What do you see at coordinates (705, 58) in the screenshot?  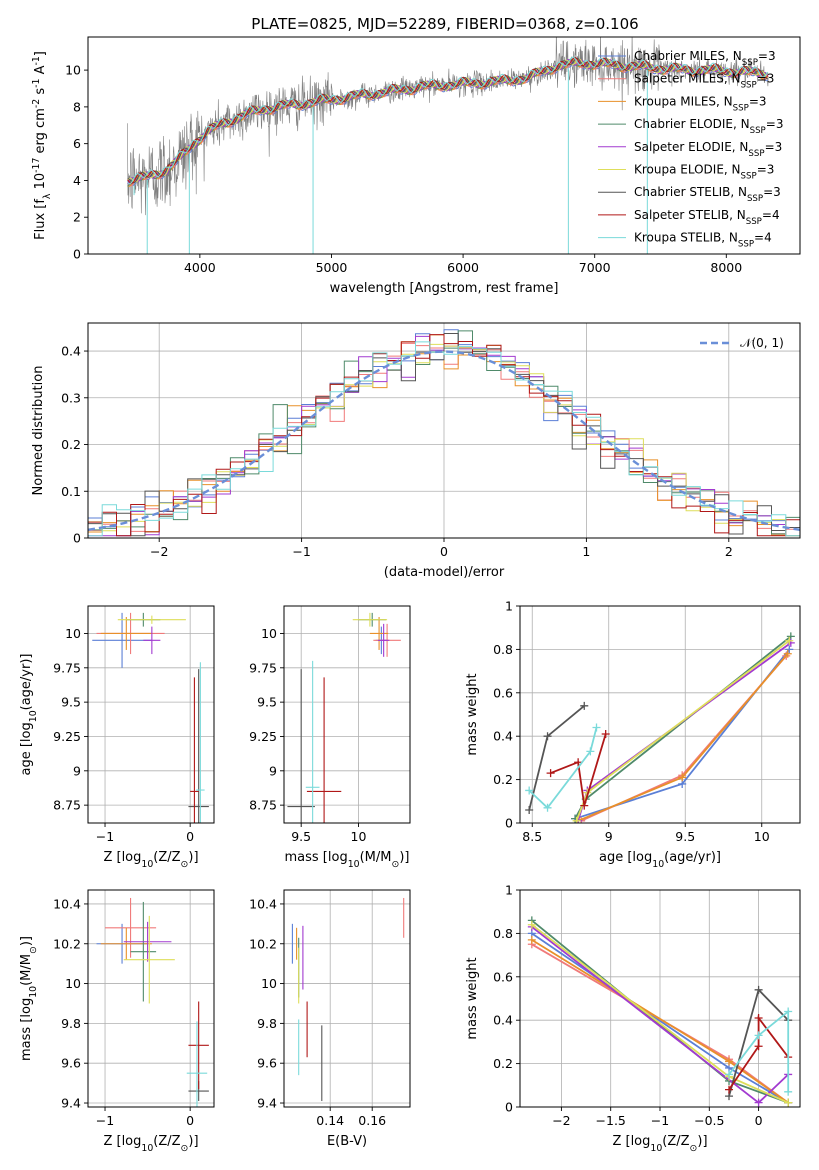 I see `legend-label: Chabrier MILES, NSSP=3` at bounding box center [705, 58].